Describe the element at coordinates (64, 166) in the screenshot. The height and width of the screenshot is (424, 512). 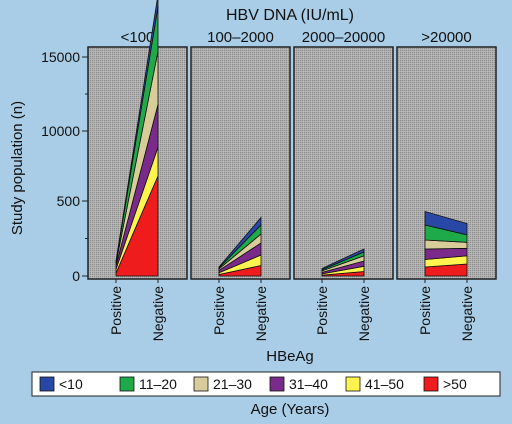
I see `y-axis: 0 500 10000 15000` at that location.